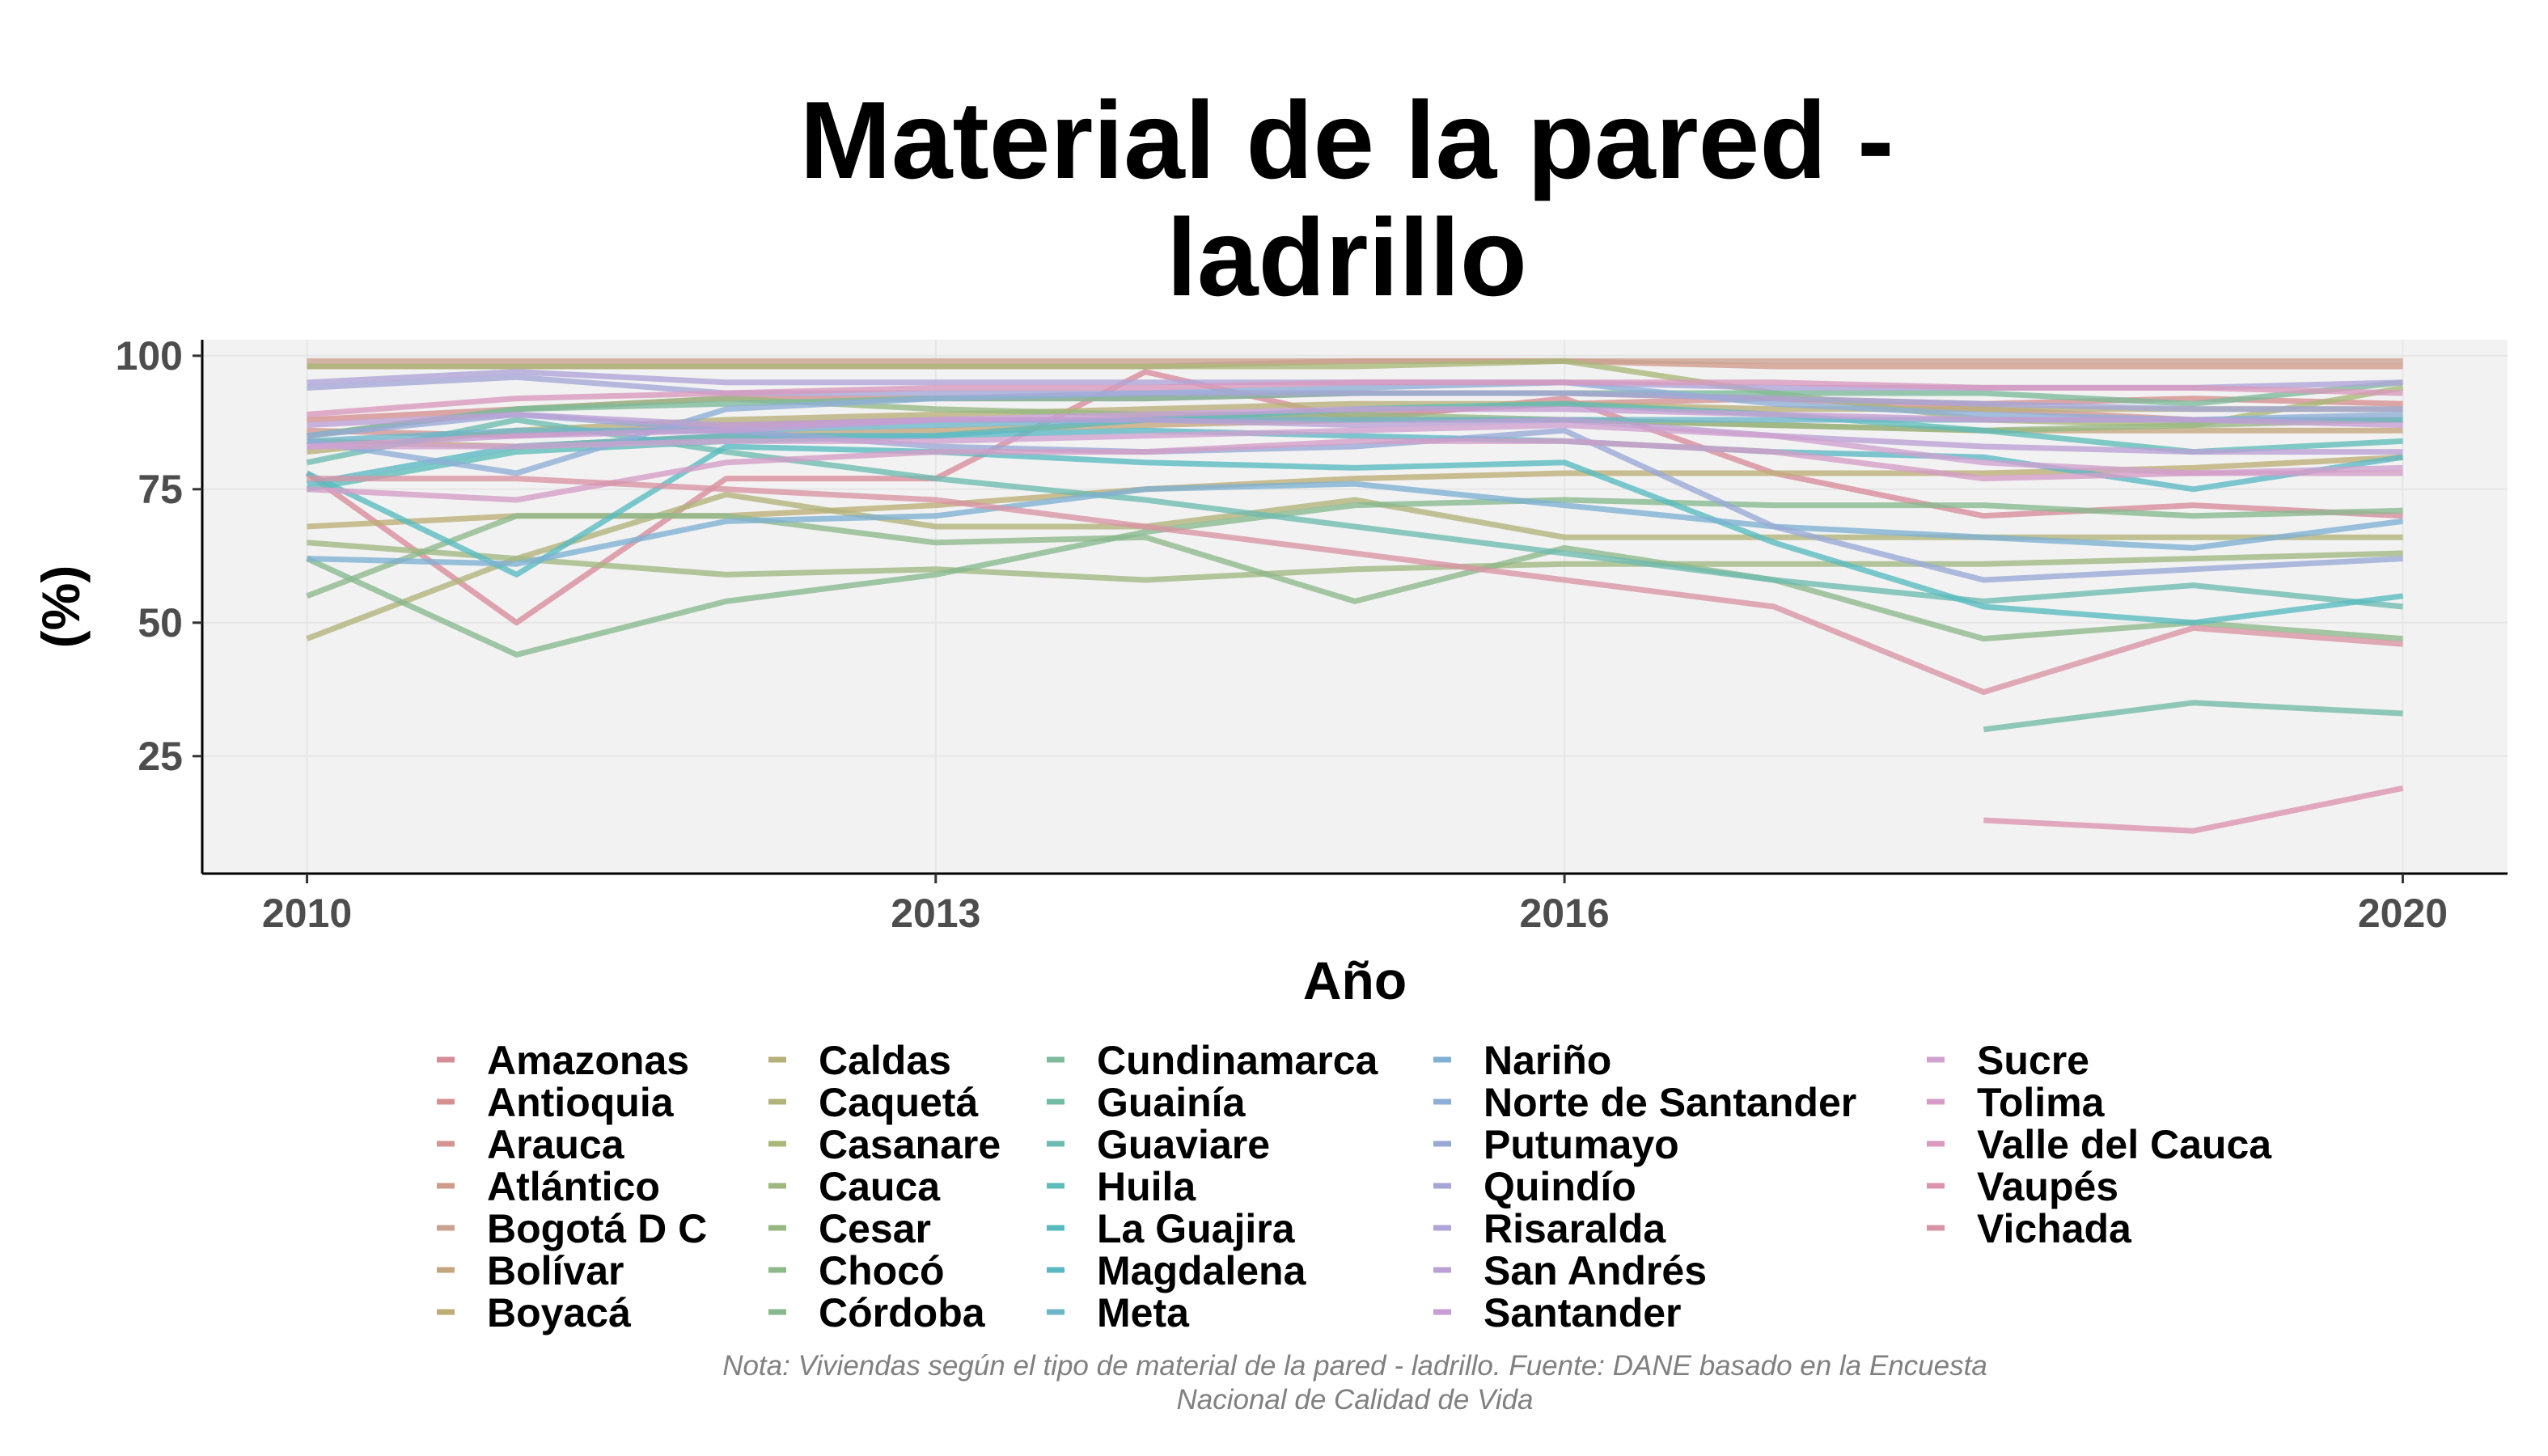 This screenshot has width=2548, height=1456. I want to click on legend-label: Guaviare, so click(1183, 1144).